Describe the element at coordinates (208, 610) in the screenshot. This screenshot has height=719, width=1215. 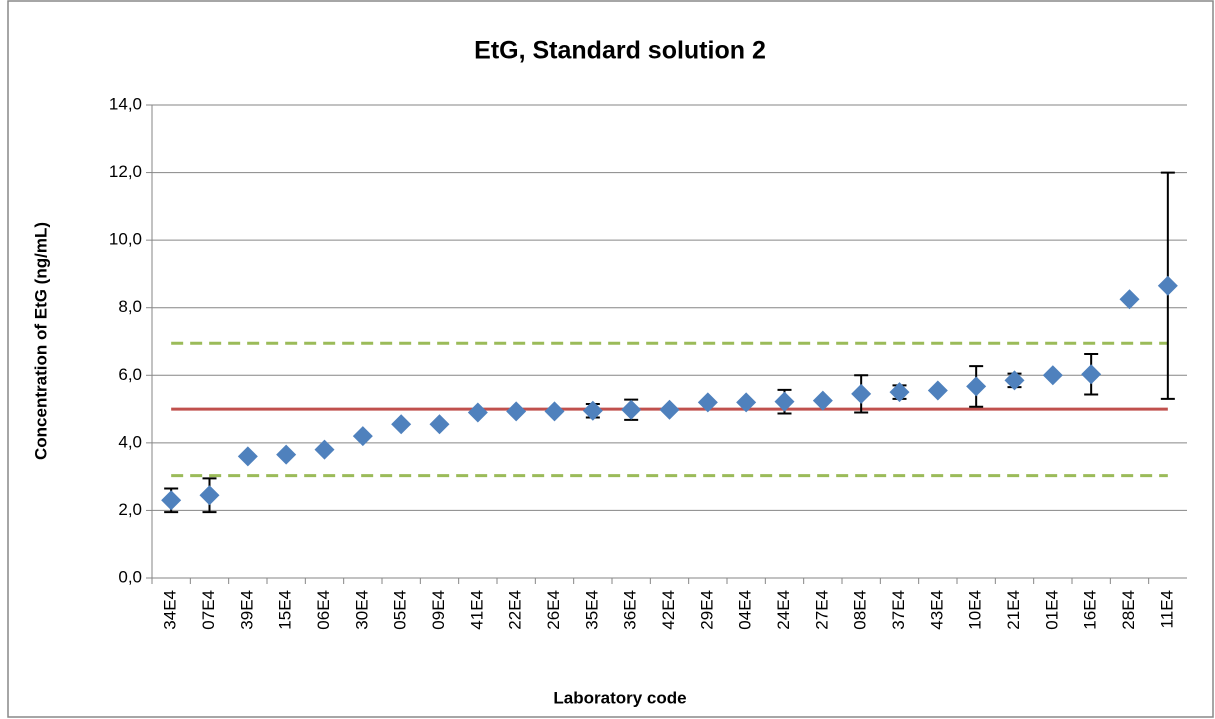
I see `x-tick-label: 07E4` at that location.